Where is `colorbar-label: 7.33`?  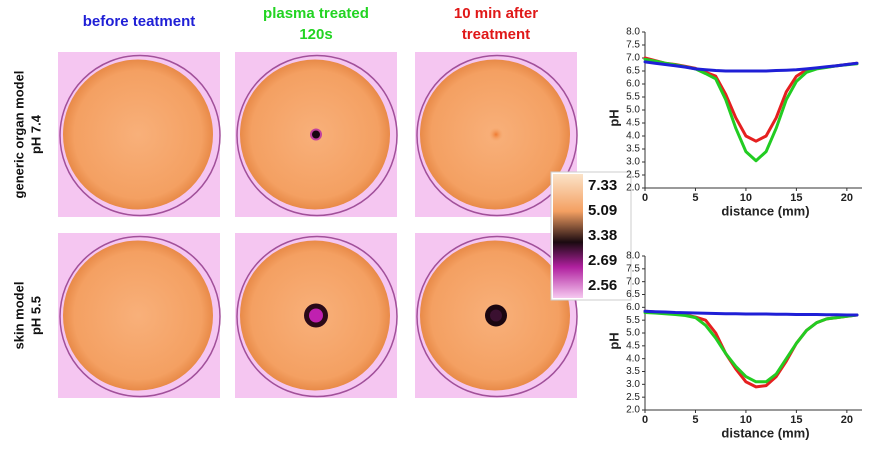
colorbar-label: 7.33 is located at coordinates (602, 185).